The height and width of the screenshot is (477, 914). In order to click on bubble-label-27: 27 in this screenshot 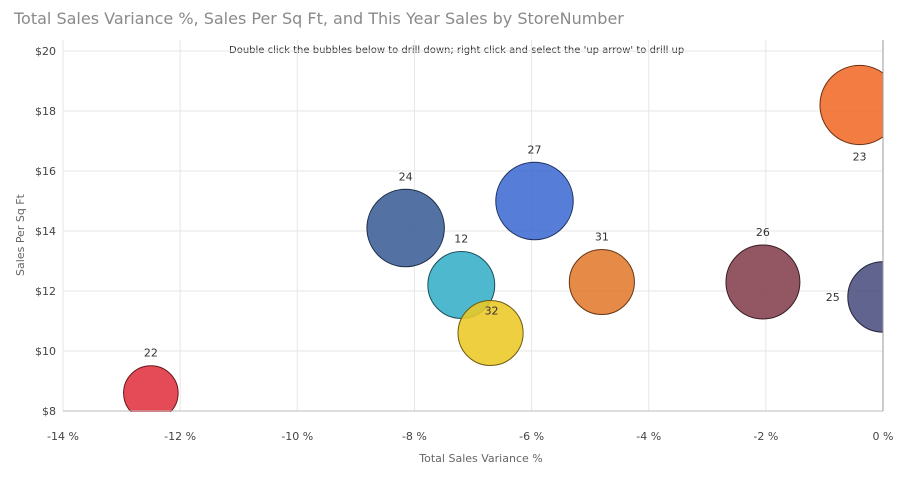, I will do `click(535, 149)`.